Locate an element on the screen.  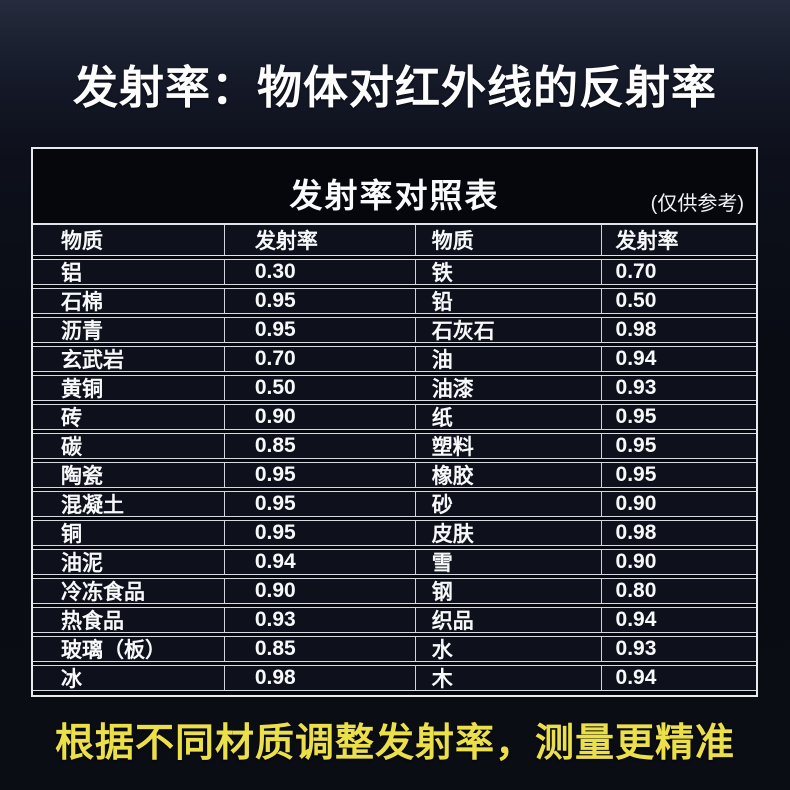
material-cell: 玄武岩 is located at coordinates (92, 360).